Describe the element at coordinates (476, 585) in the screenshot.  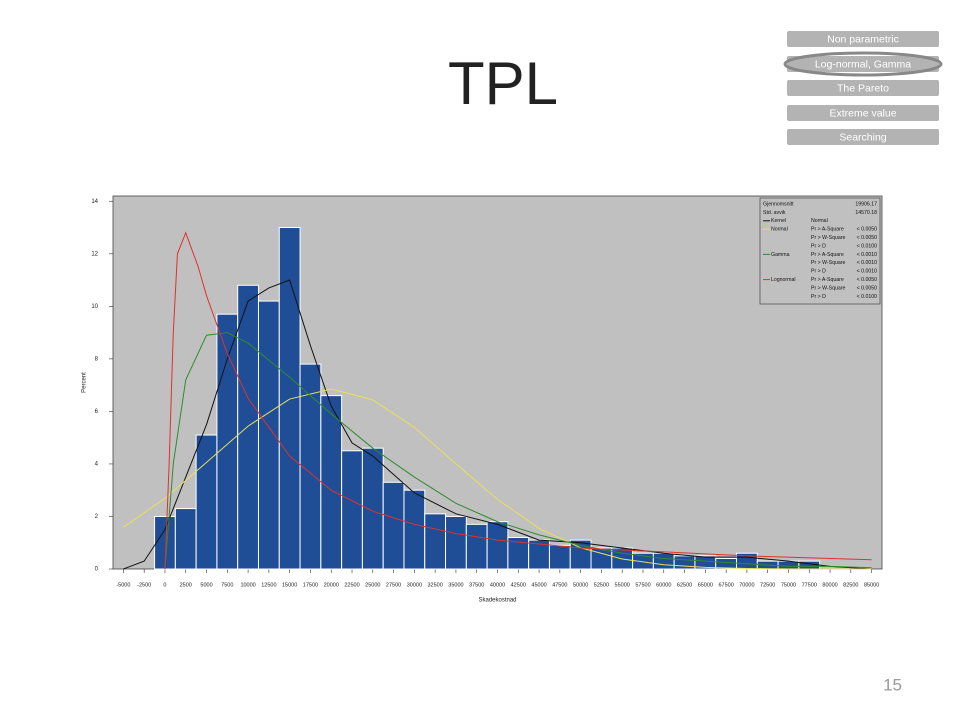
I see `x-tick-label: 37500` at that location.